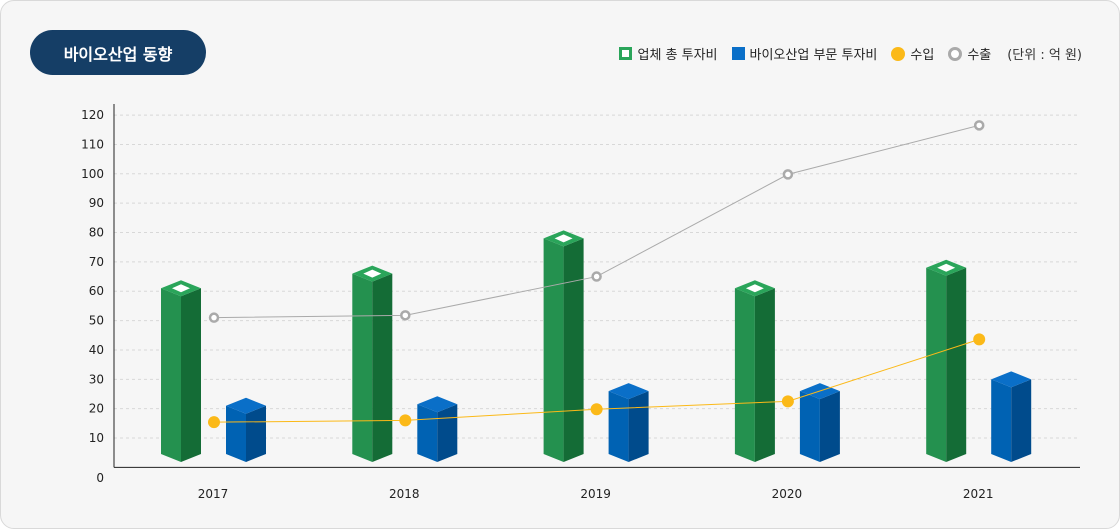  I want to click on legend-item-export: 수출, so click(969, 53).